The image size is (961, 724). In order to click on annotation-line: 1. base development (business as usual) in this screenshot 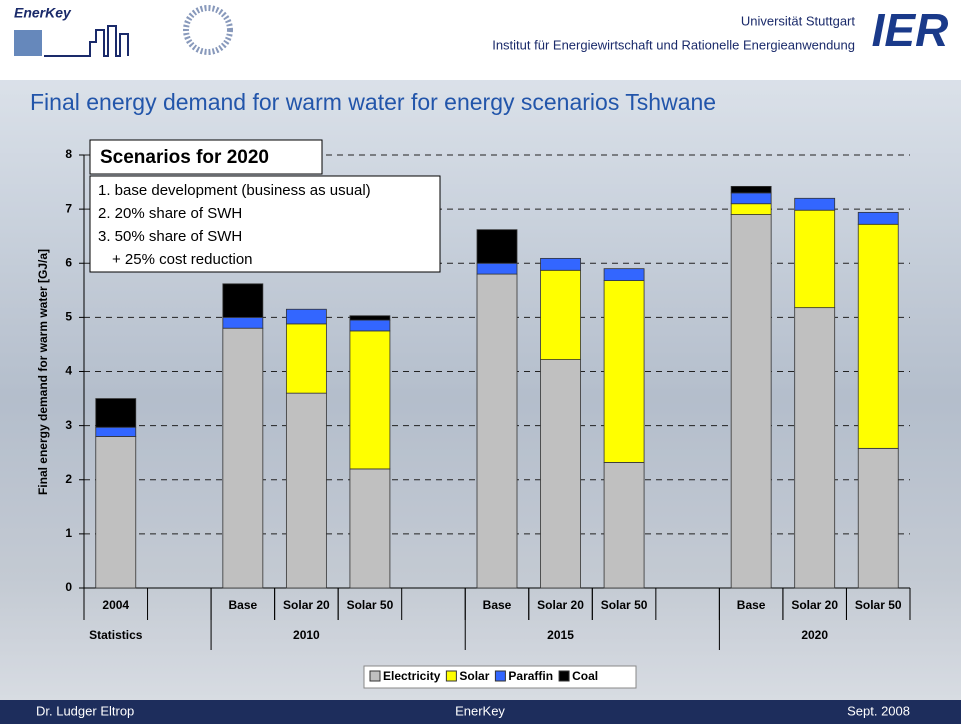, I will do `click(234, 190)`.